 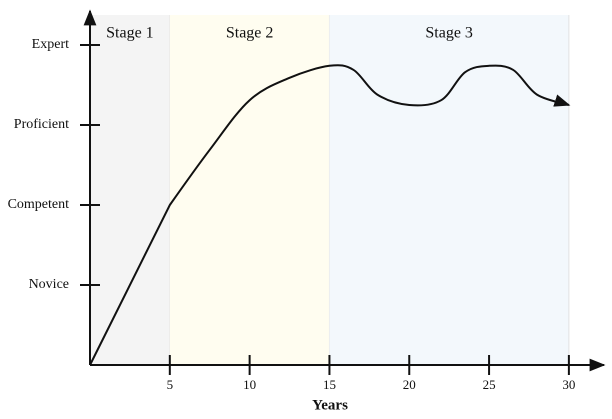 What do you see at coordinates (41, 124) in the screenshot?
I see `y-tick-label: Proficient` at bounding box center [41, 124].